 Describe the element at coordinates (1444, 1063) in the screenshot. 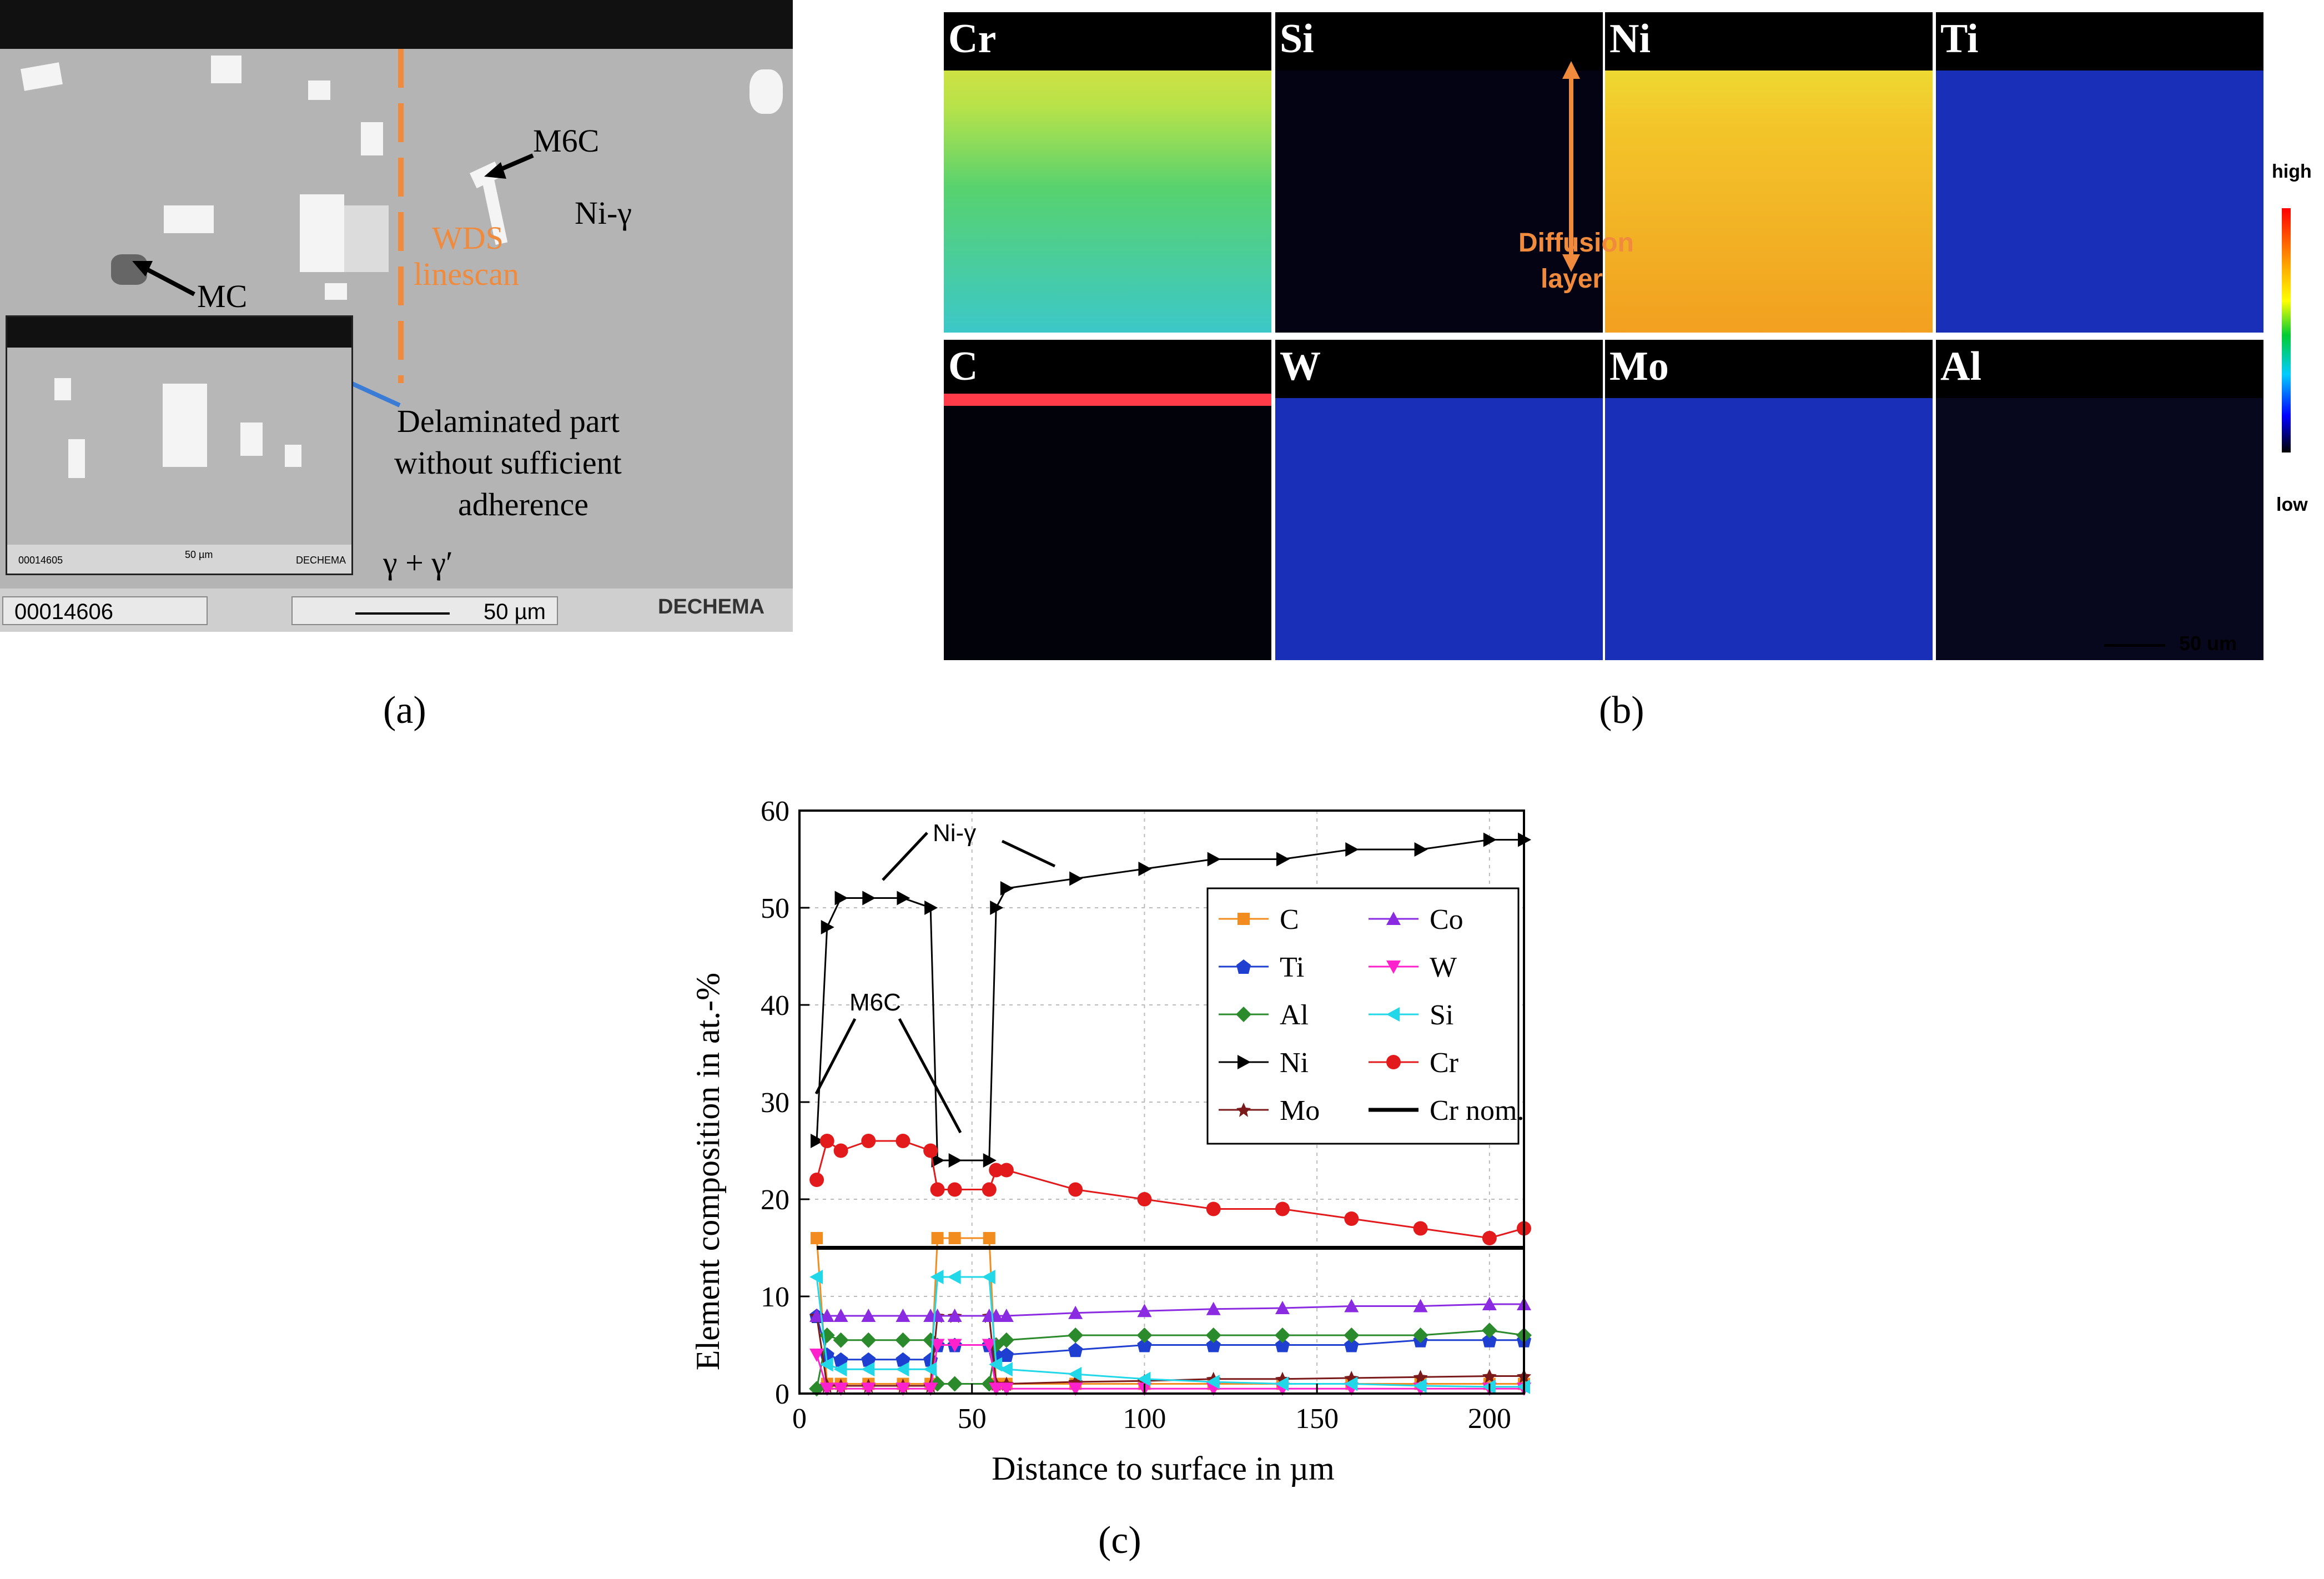

I see `legend-label-cr: Cr` at that location.